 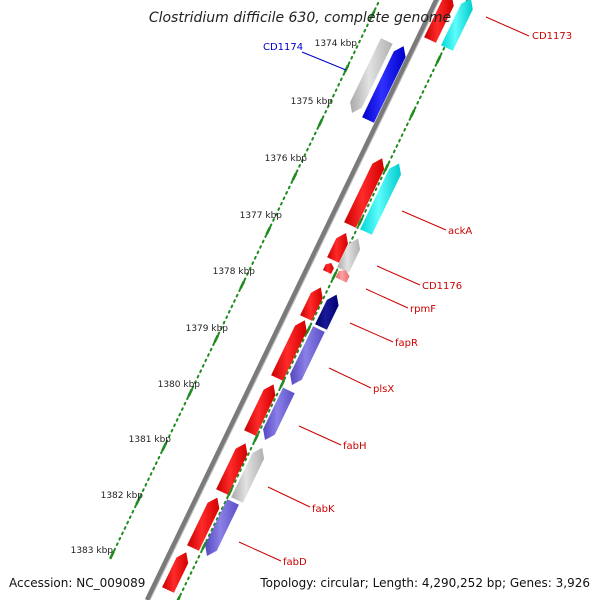 I want to click on gene-label-cd1176: CD1176, so click(x=442, y=286).